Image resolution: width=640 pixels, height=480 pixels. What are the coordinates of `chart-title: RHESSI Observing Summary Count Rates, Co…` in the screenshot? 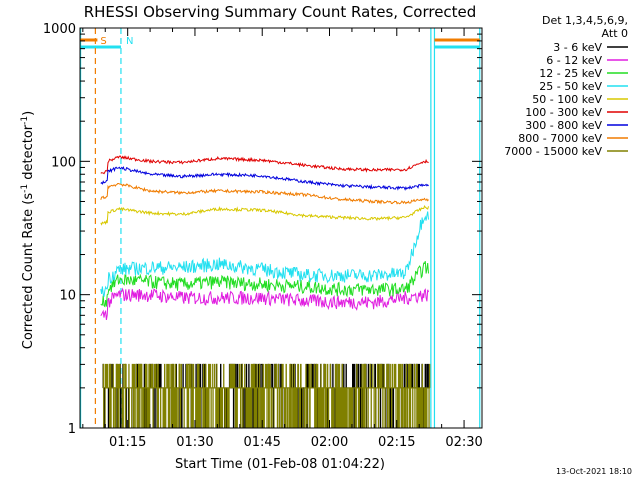 It's located at (280, 12).